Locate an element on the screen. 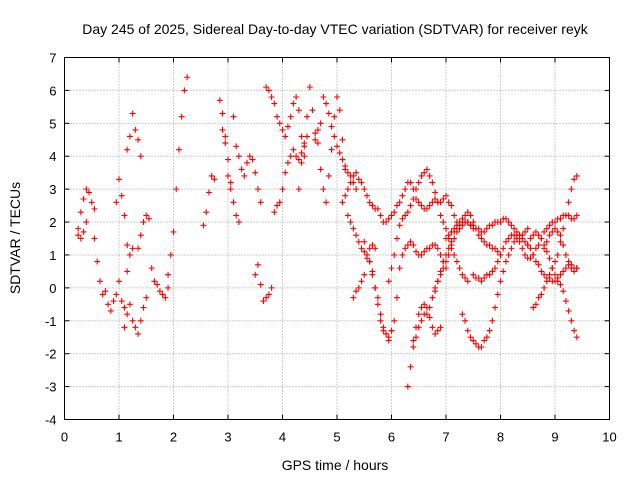 This screenshot has width=640, height=480. x-tick-label: 1 is located at coordinates (118, 437).